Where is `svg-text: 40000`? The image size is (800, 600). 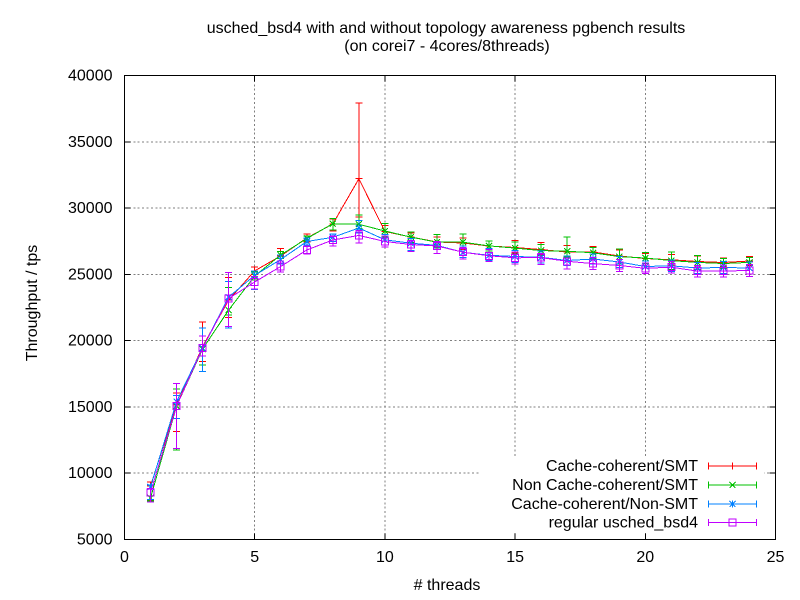 svg-text: 40000 is located at coordinates (90, 76).